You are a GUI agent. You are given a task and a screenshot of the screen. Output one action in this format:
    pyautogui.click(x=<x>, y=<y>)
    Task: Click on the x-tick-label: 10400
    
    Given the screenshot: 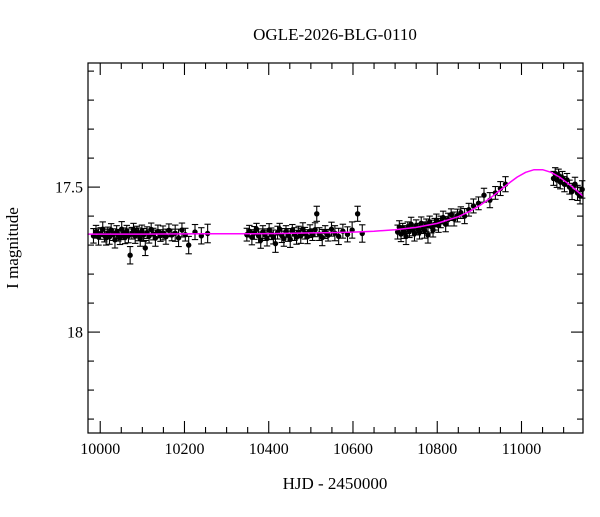 What is the action you would take?
    pyautogui.click(x=269, y=449)
    